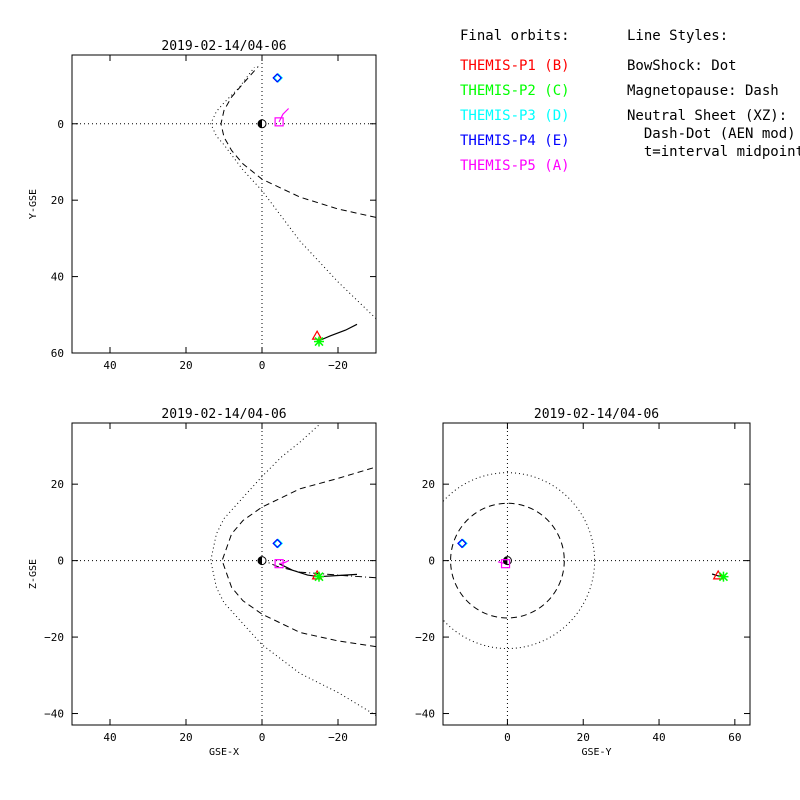  What do you see at coordinates (711, 134) in the screenshot?
I see `line-style-neutral-sheet-detail: Dash-Dot (AEN mod)` at bounding box center [711, 134].